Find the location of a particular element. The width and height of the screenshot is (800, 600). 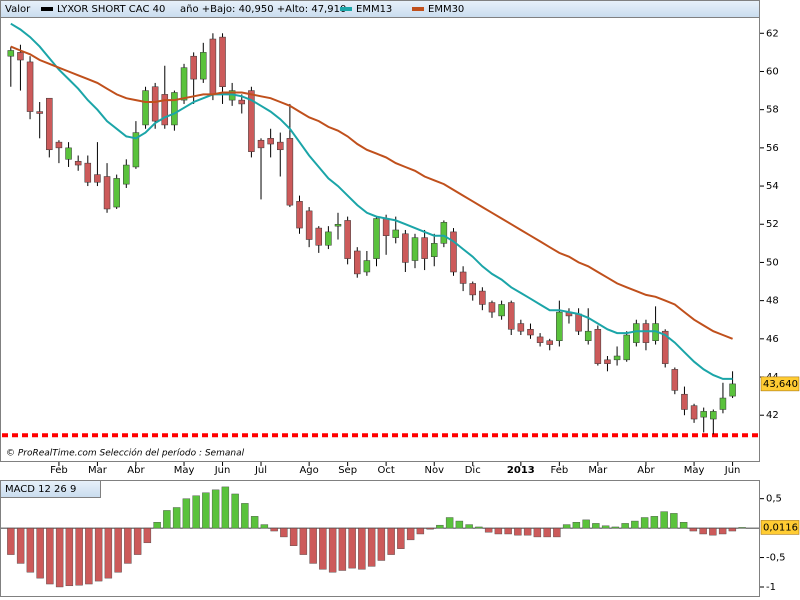

legend-entry: EMM30 is located at coordinates (446, 9).